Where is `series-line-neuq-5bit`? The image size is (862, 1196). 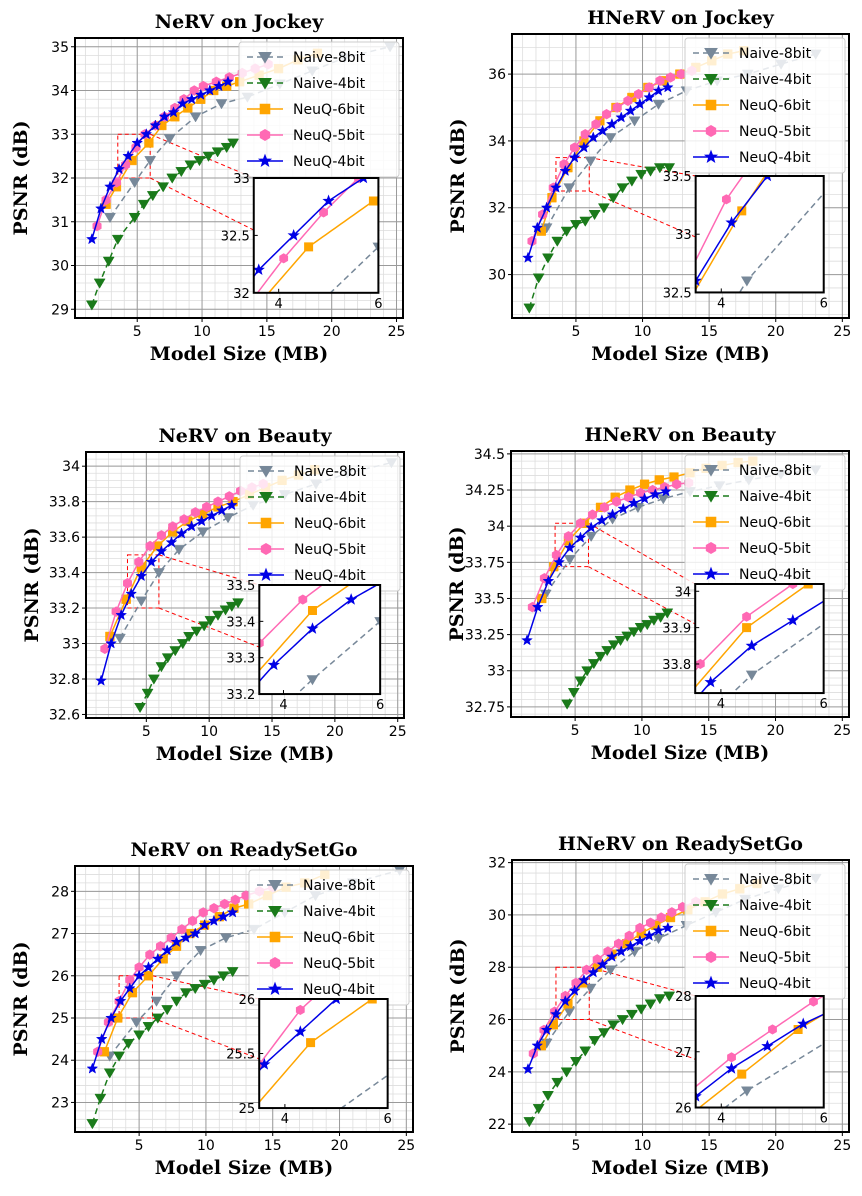
series-line-neuq-5bit is located at coordinates (614, 977).